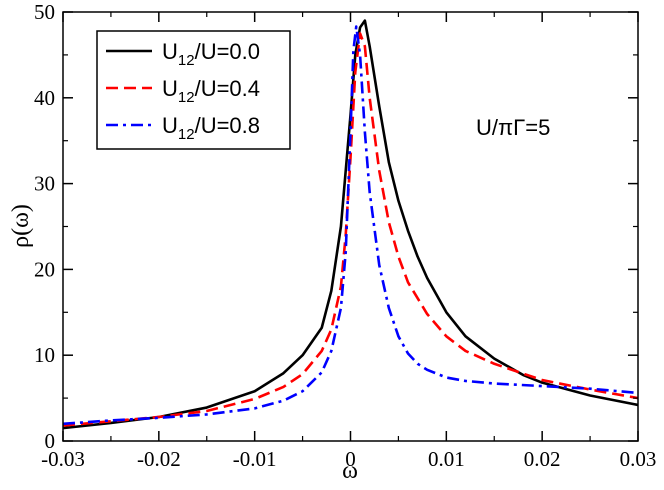 This screenshot has width=664, height=490. I want to click on legend-label-rest: /U=0.8, so click(227, 125).